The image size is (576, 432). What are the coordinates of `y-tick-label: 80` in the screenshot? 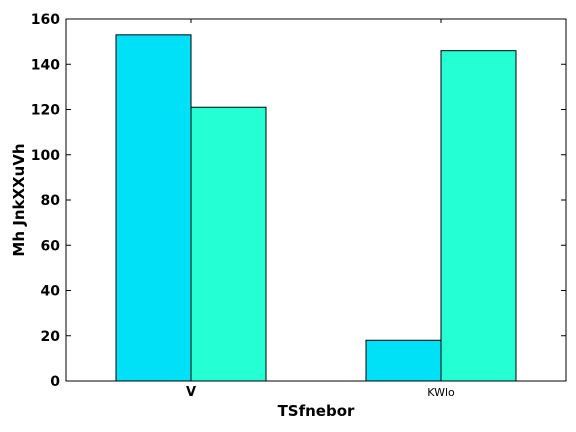 It's located at (51, 201).